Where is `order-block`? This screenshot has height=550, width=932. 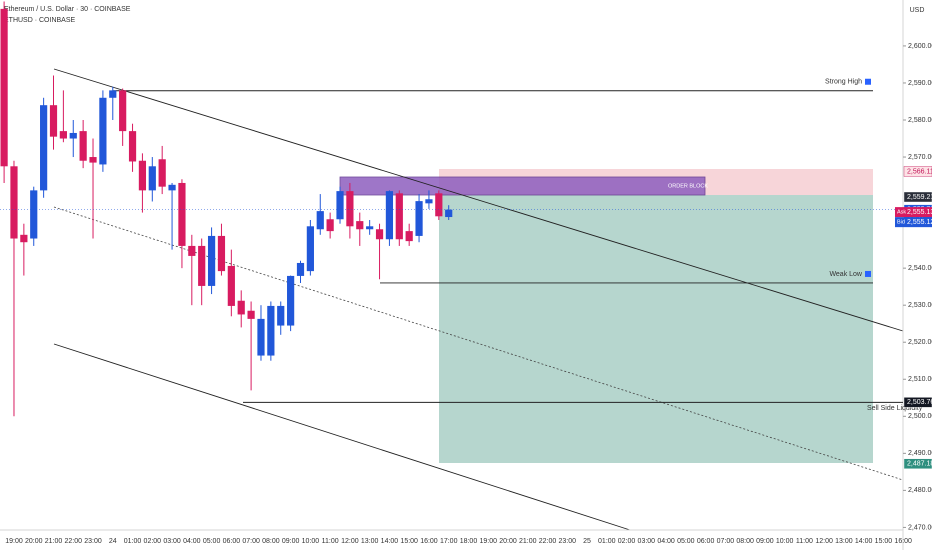 order-block is located at coordinates (522, 186).